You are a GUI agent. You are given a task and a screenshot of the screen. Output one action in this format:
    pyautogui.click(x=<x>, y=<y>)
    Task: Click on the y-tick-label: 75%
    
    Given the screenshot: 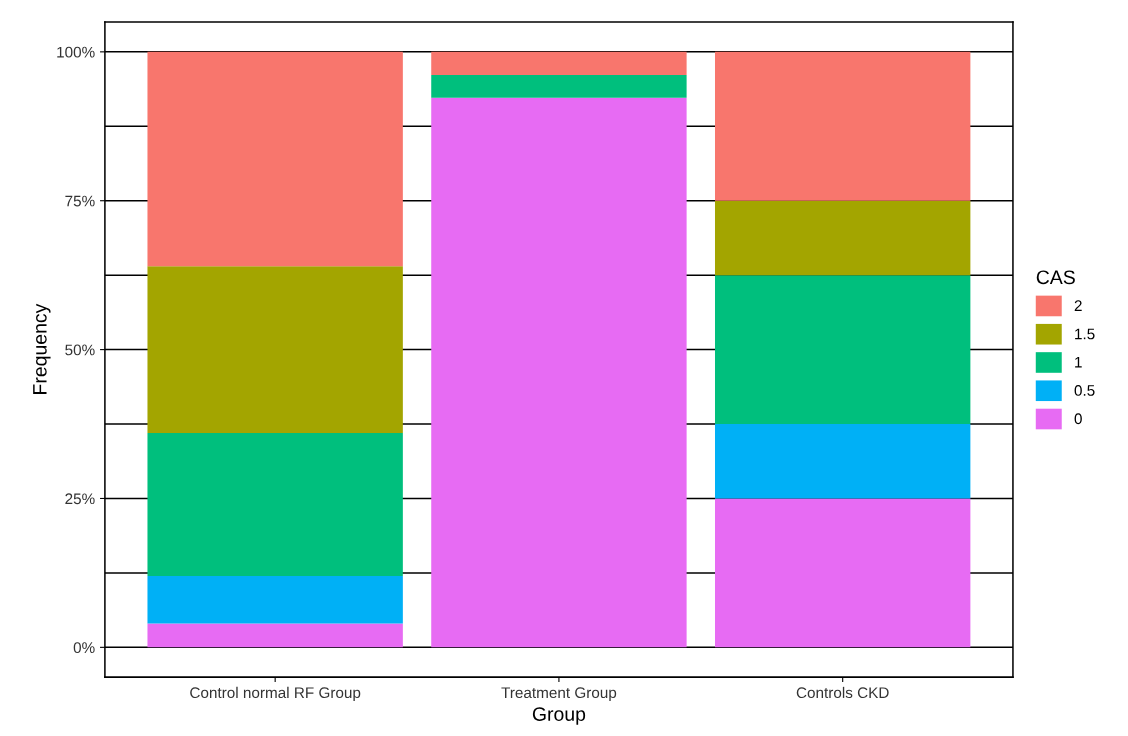 What is the action you would take?
    pyautogui.click(x=80, y=201)
    